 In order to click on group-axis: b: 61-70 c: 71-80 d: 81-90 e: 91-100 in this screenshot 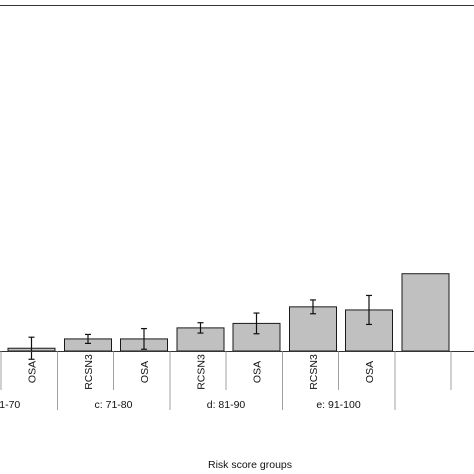, I will do `click(198, 381)`.